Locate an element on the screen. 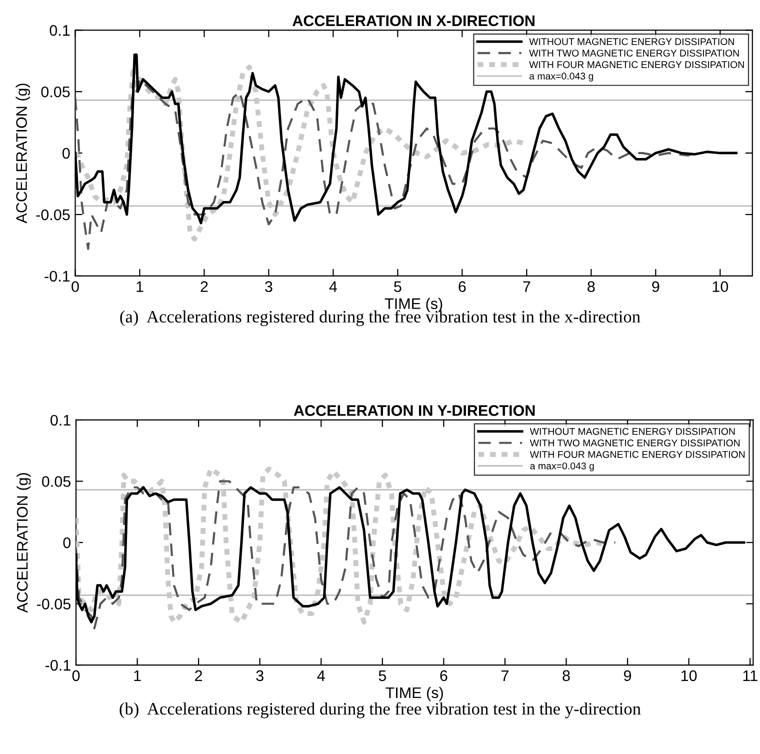 The image size is (760, 754). x-axis-title: TIME (s) is located at coordinates (414, 694).